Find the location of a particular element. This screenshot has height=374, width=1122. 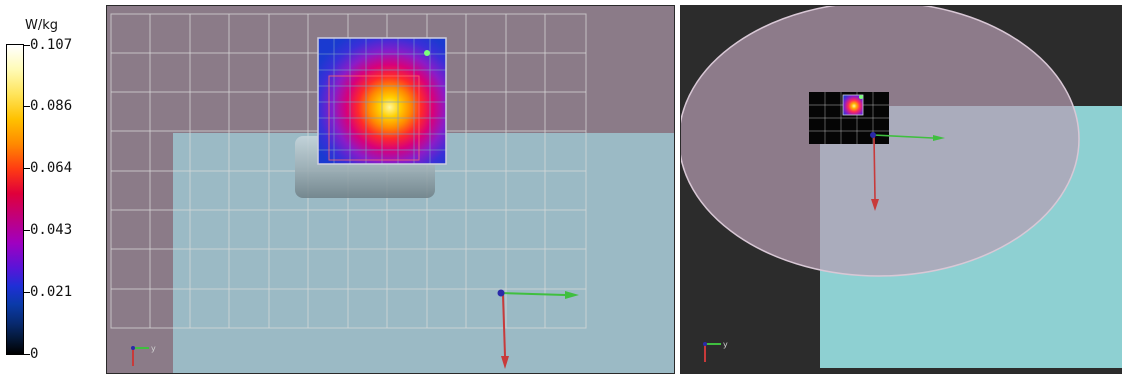

colorbar-tick-label: 0.086 is located at coordinates (51, 106).